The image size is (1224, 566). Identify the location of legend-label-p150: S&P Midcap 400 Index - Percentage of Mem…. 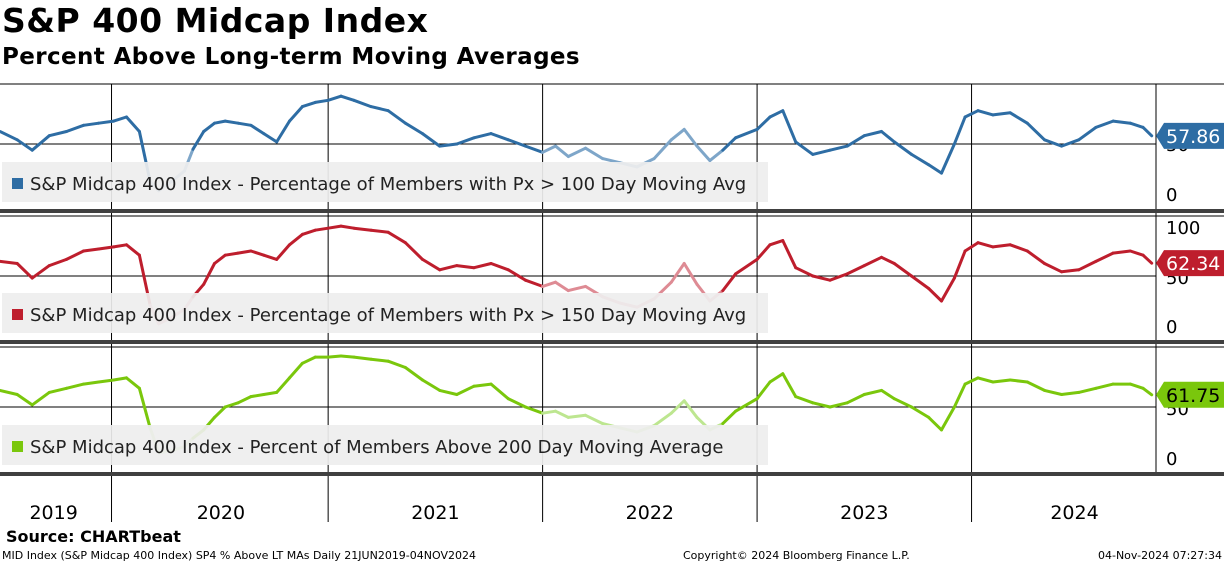
(388, 315).